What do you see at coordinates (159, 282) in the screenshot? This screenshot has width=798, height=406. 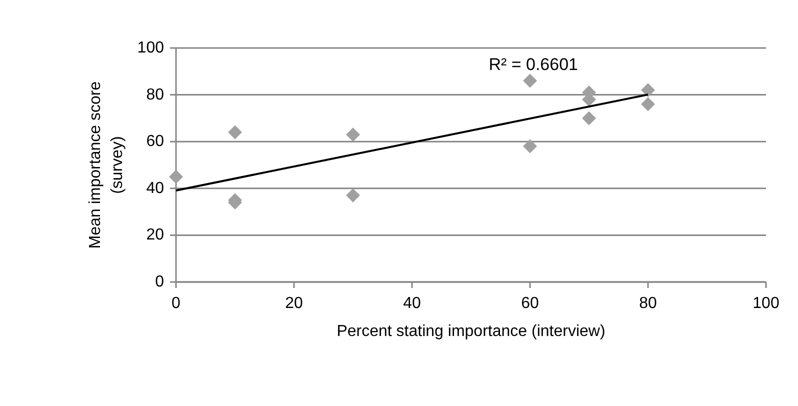 I see `y-tick-label: 0` at bounding box center [159, 282].